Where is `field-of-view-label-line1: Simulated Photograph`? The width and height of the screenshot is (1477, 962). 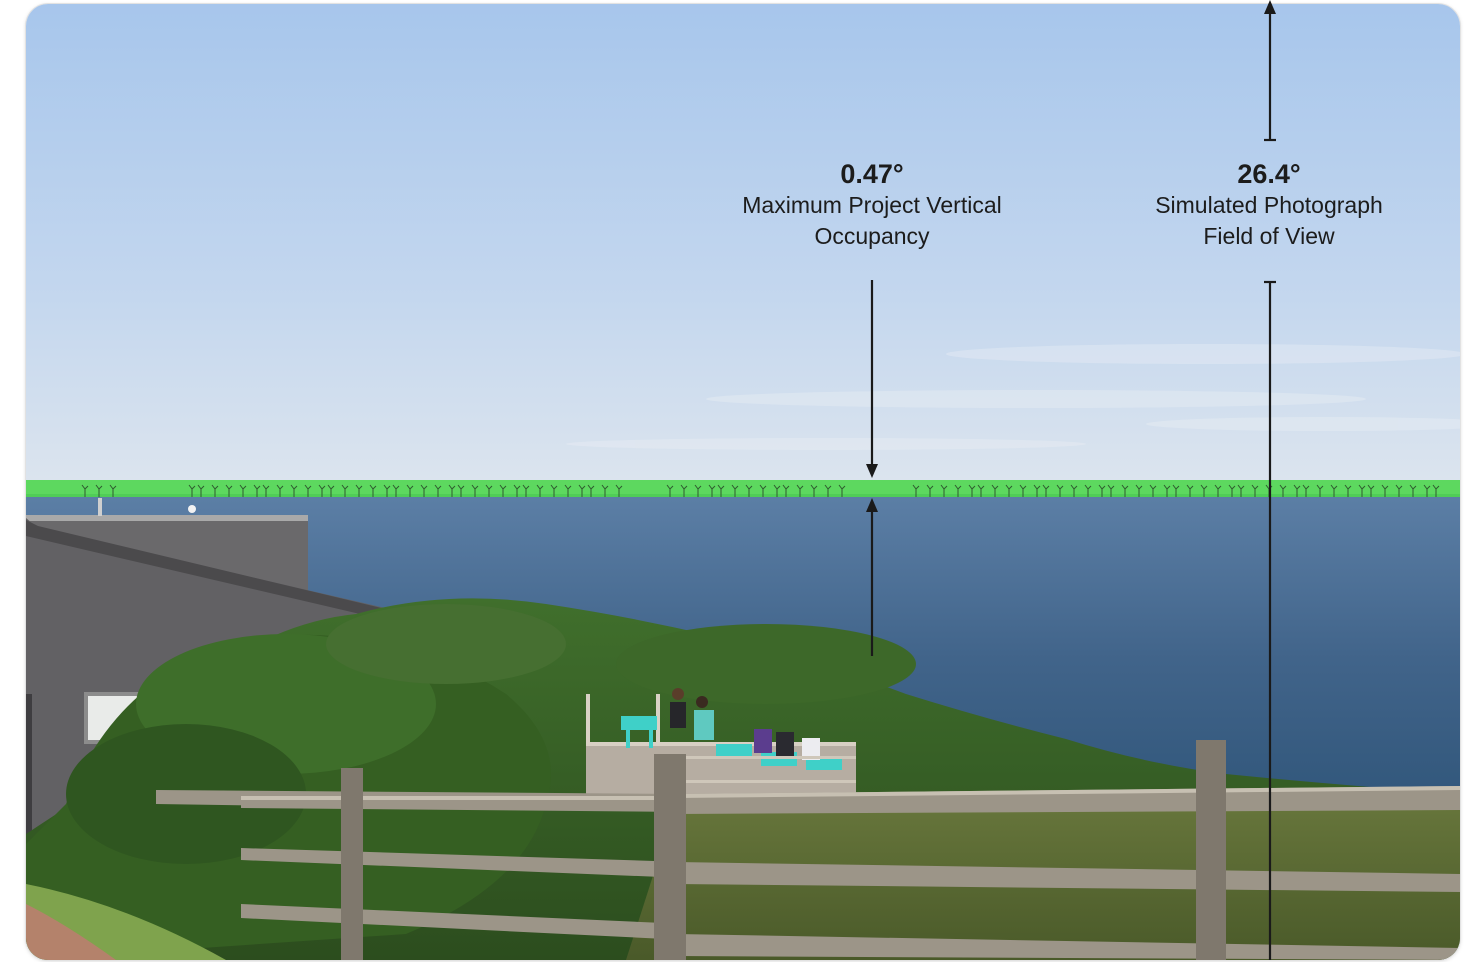
field-of-view-label-line1: Simulated Photograph is located at coordinates (1269, 205).